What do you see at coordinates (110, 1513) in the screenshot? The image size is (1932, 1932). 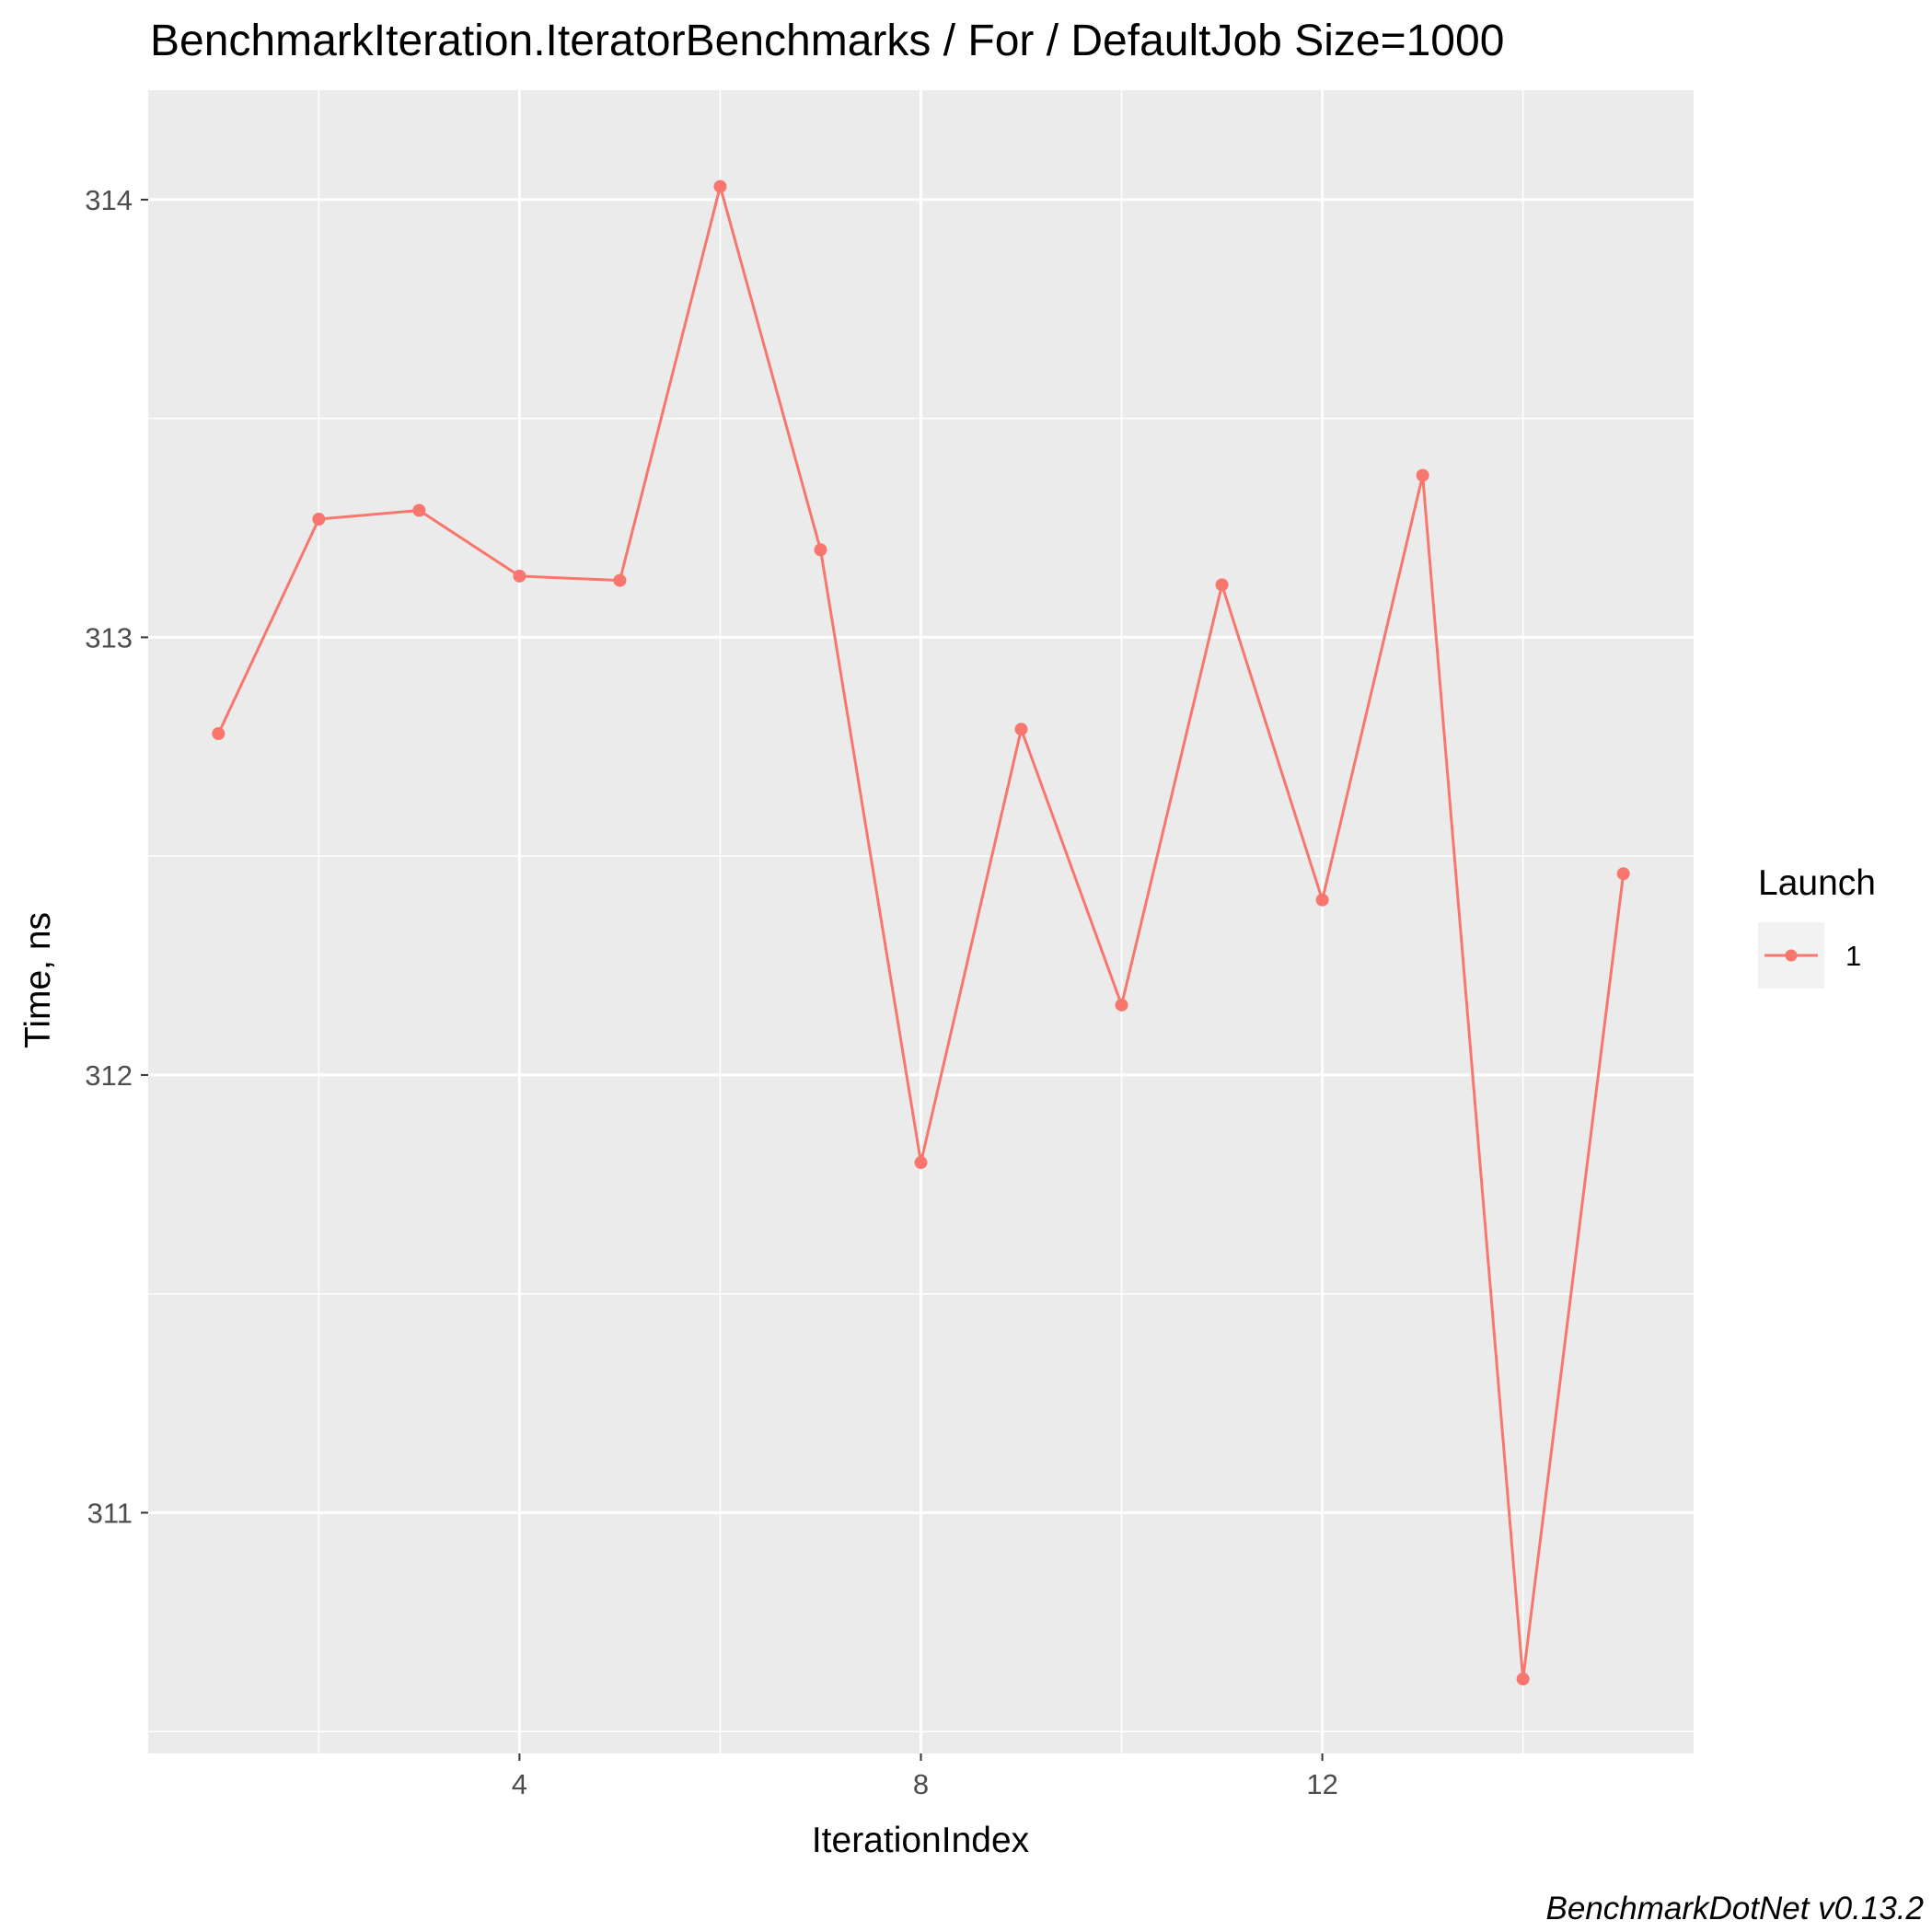 I see `y-tick-label: 311` at bounding box center [110, 1513].